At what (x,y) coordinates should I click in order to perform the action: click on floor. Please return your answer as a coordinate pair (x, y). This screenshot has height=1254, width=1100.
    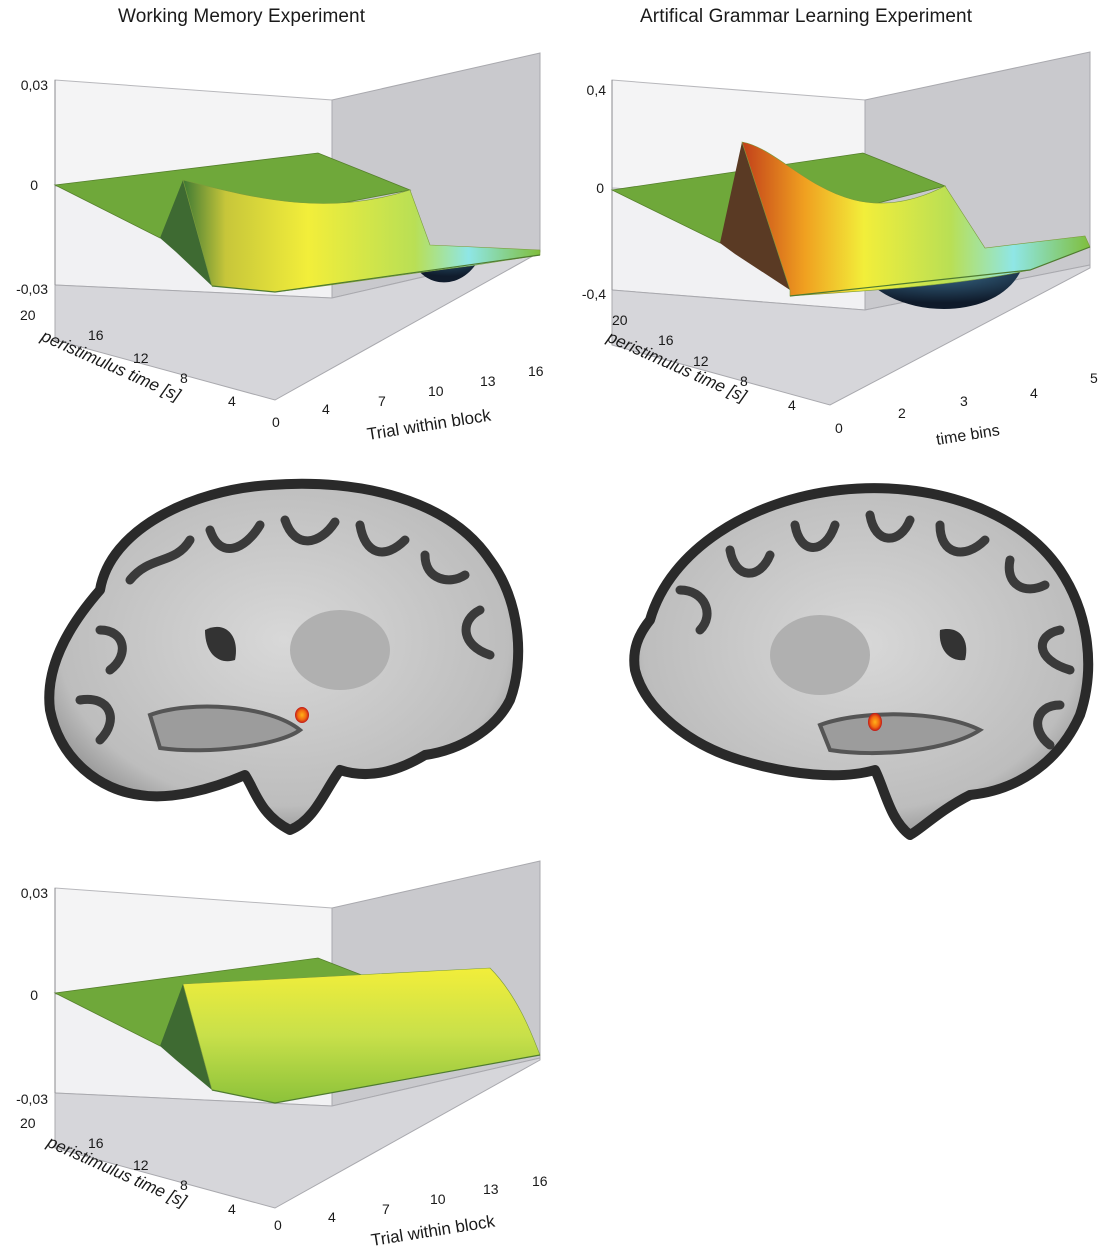
    Looking at the image, I should click on (297, 1133).